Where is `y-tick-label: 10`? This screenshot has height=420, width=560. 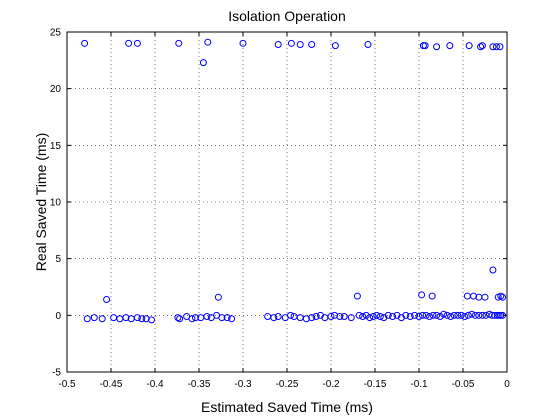 y-tick-label: 10 is located at coordinates (56, 203).